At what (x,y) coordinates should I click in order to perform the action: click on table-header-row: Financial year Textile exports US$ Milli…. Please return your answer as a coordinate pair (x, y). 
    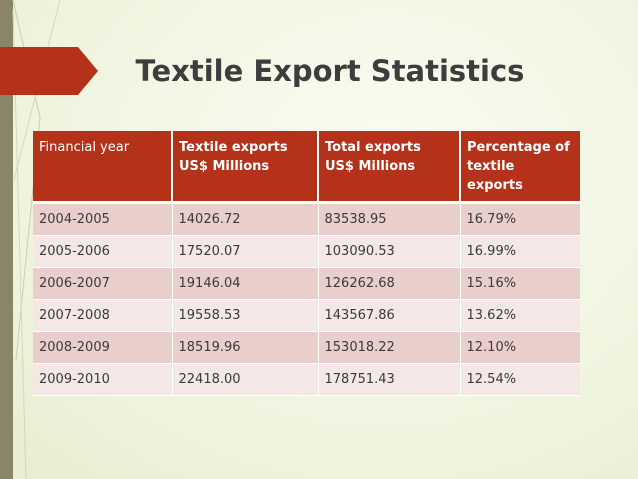
    Looking at the image, I should click on (306, 167).